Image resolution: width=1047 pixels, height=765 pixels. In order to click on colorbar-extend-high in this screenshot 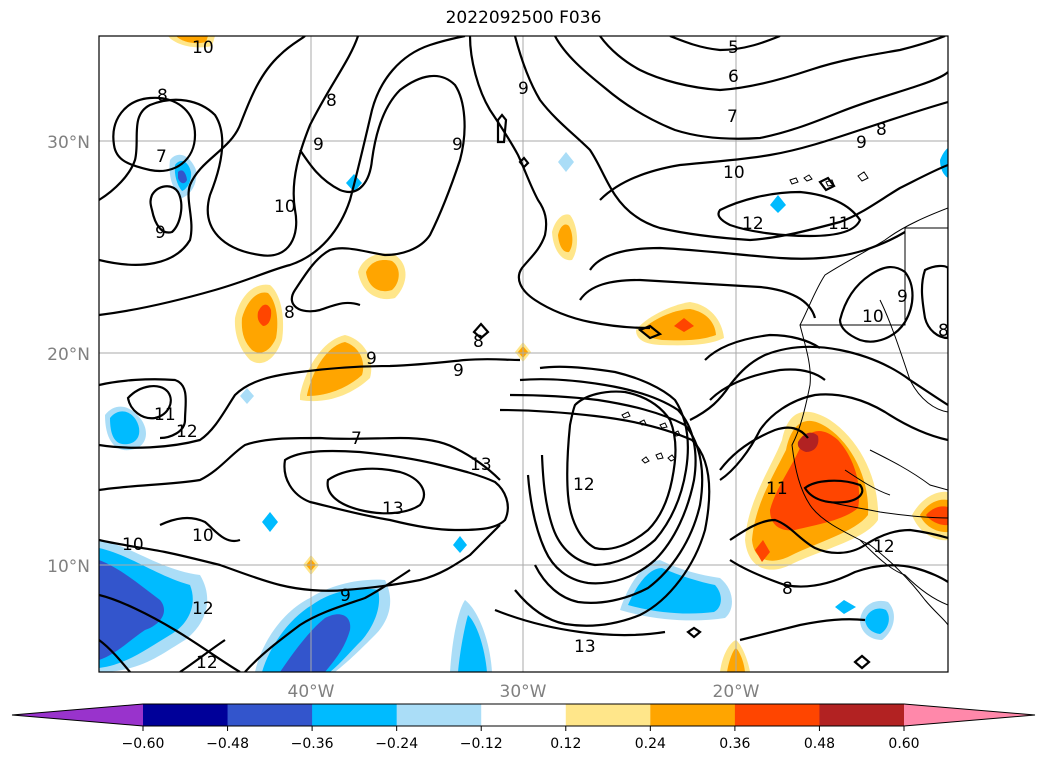, I will do `click(969, 715)`.